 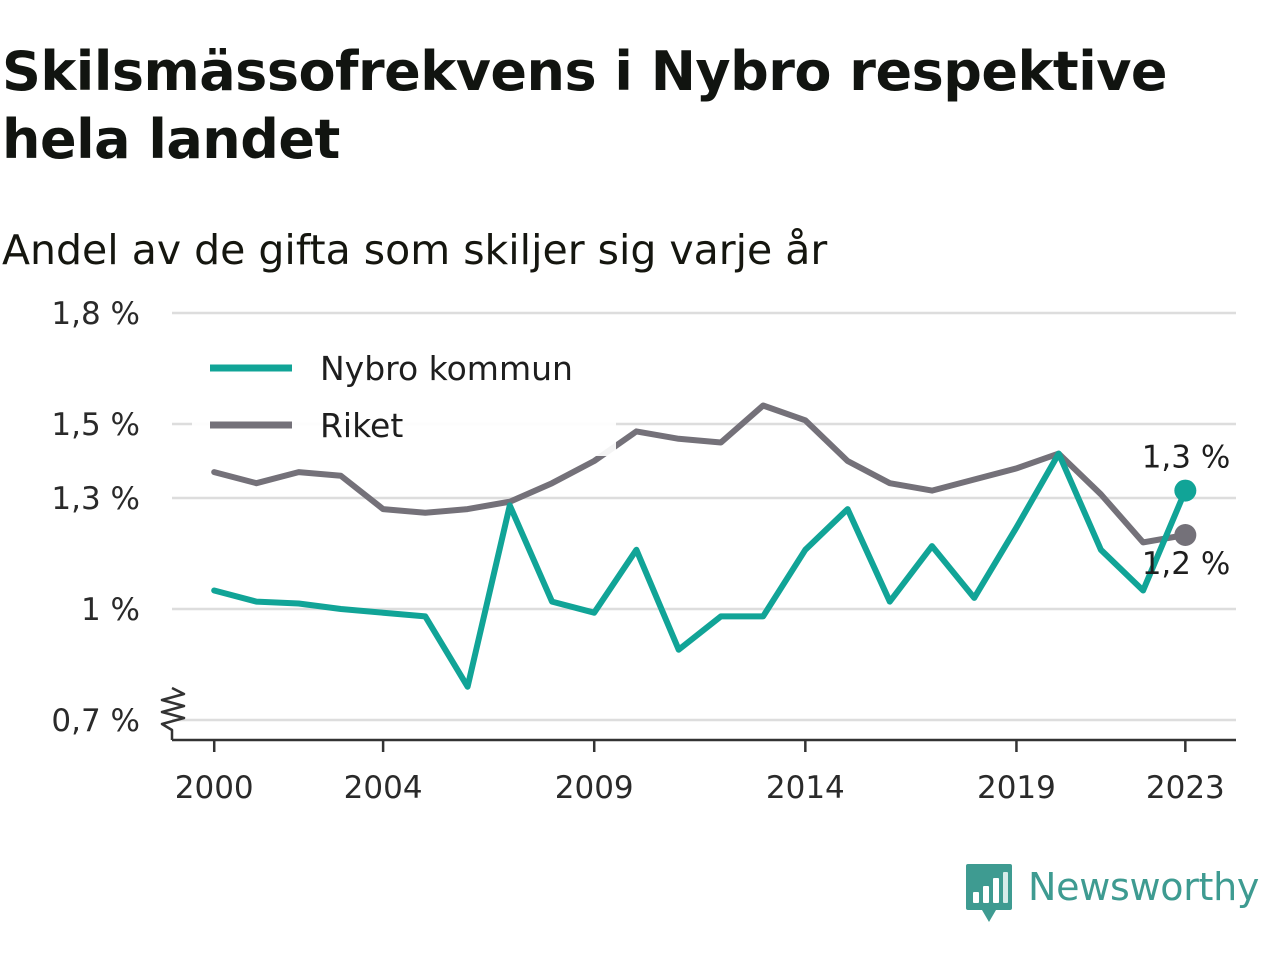 I want to click on legend-label: Riket, so click(x=361, y=425).